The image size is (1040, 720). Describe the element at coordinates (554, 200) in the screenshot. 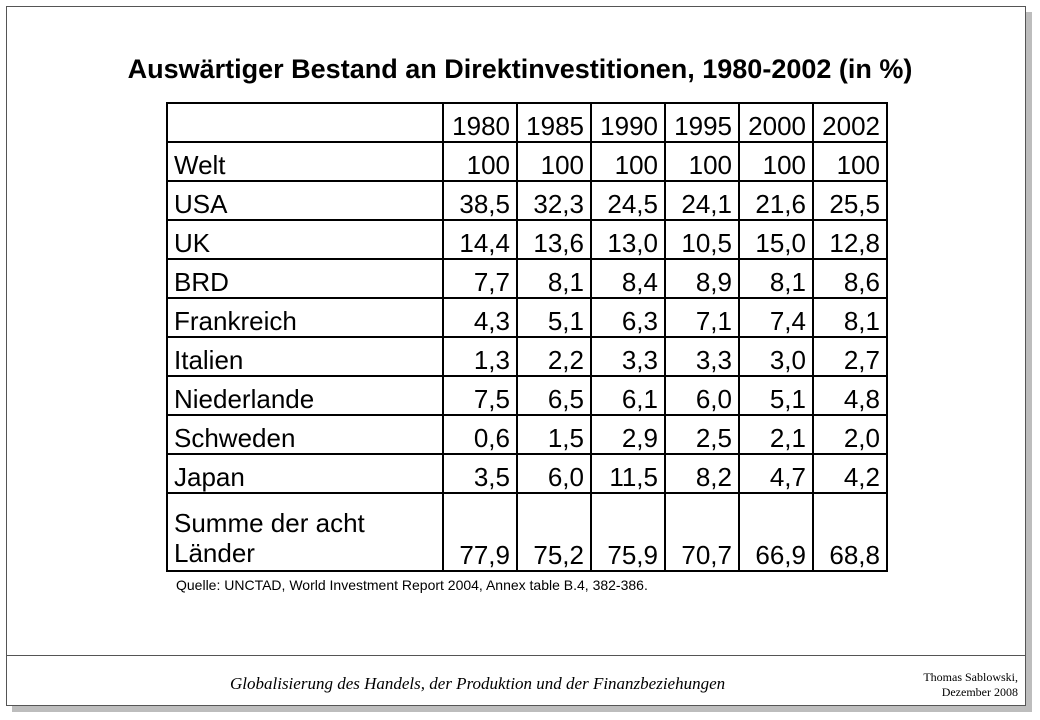

I see `value-cell: 32,3` at that location.